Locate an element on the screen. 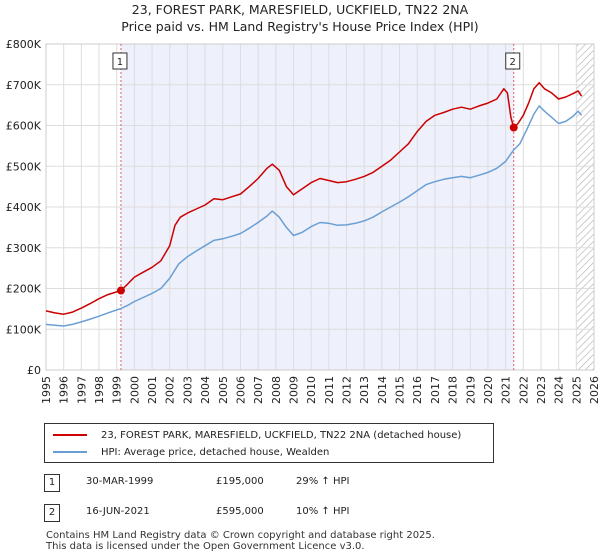 Image resolution: width=600 pixels, height=560 pixels. y-tick-label: £500K is located at coordinates (24, 166).